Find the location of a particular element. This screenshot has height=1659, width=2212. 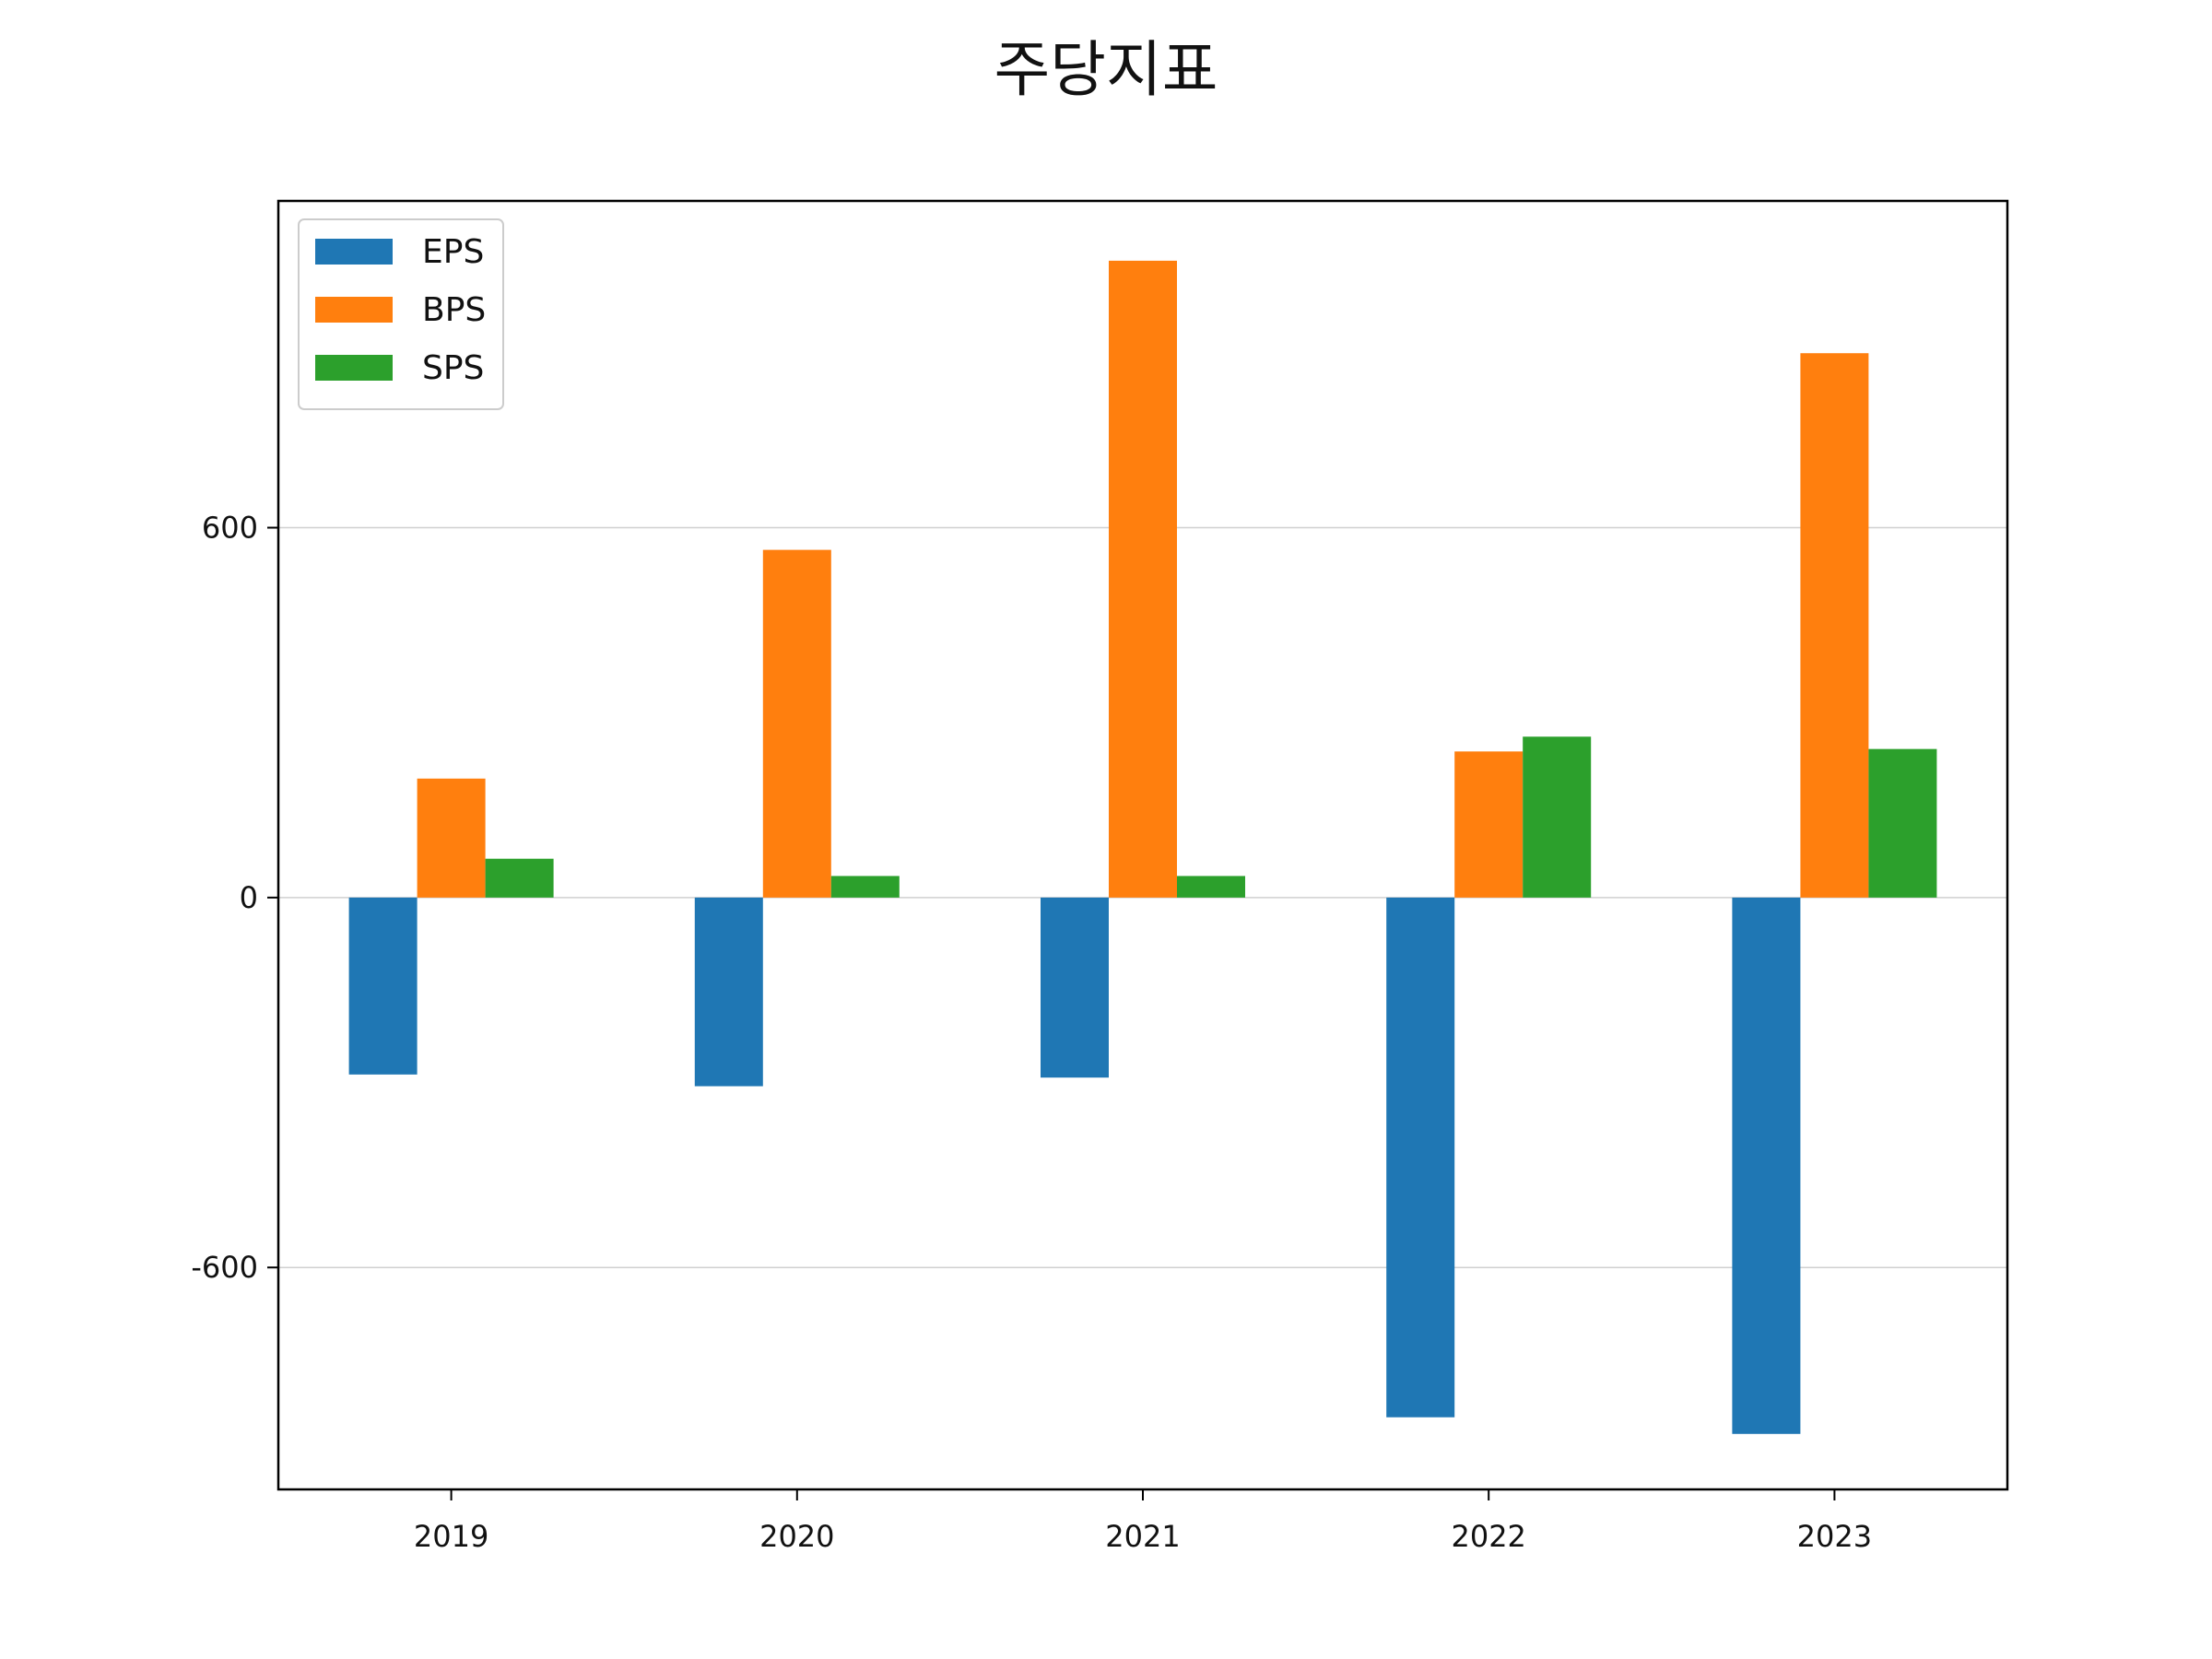

x-tick-label: 2020 is located at coordinates (796, 1536).